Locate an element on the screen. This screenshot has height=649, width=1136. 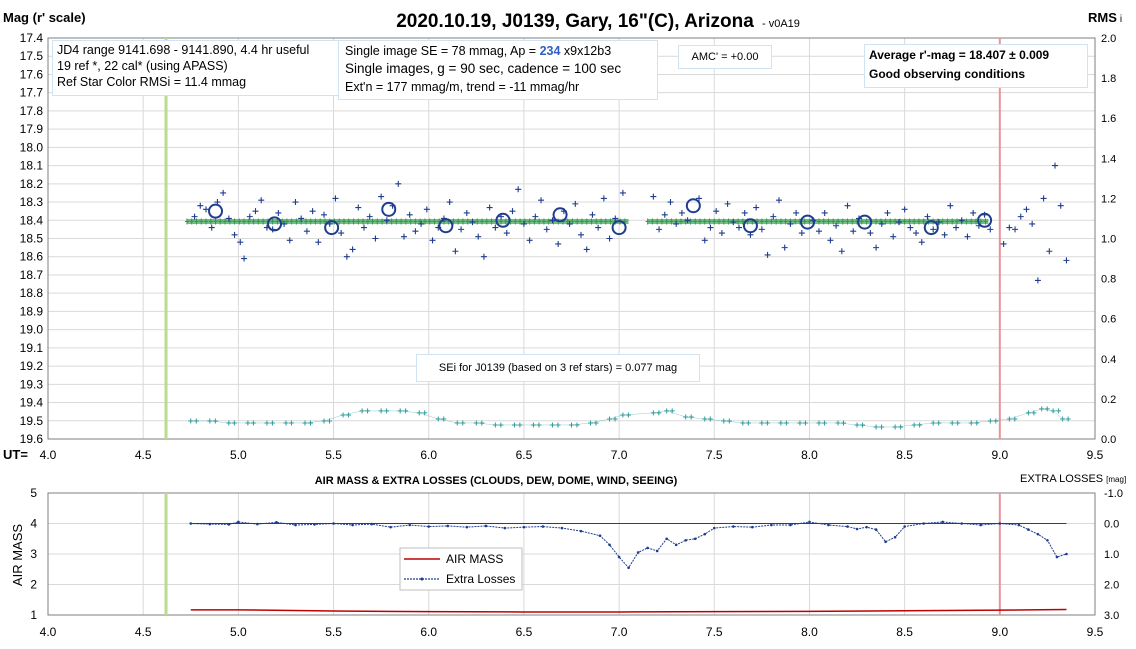
y-tick-label: 18.6 is located at coordinates (32, 257).